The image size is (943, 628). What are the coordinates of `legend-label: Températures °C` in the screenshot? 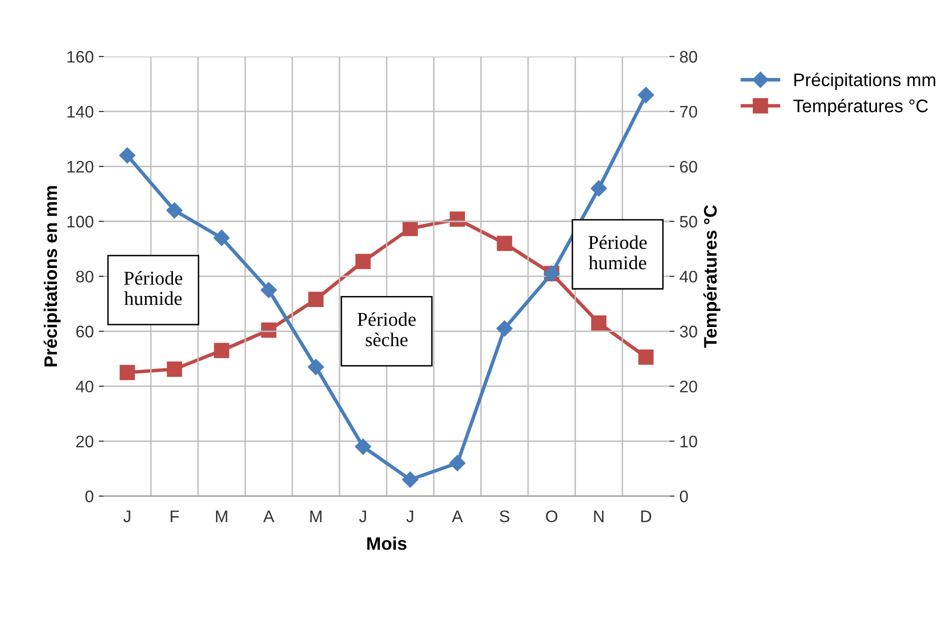 It's located at (860, 107).